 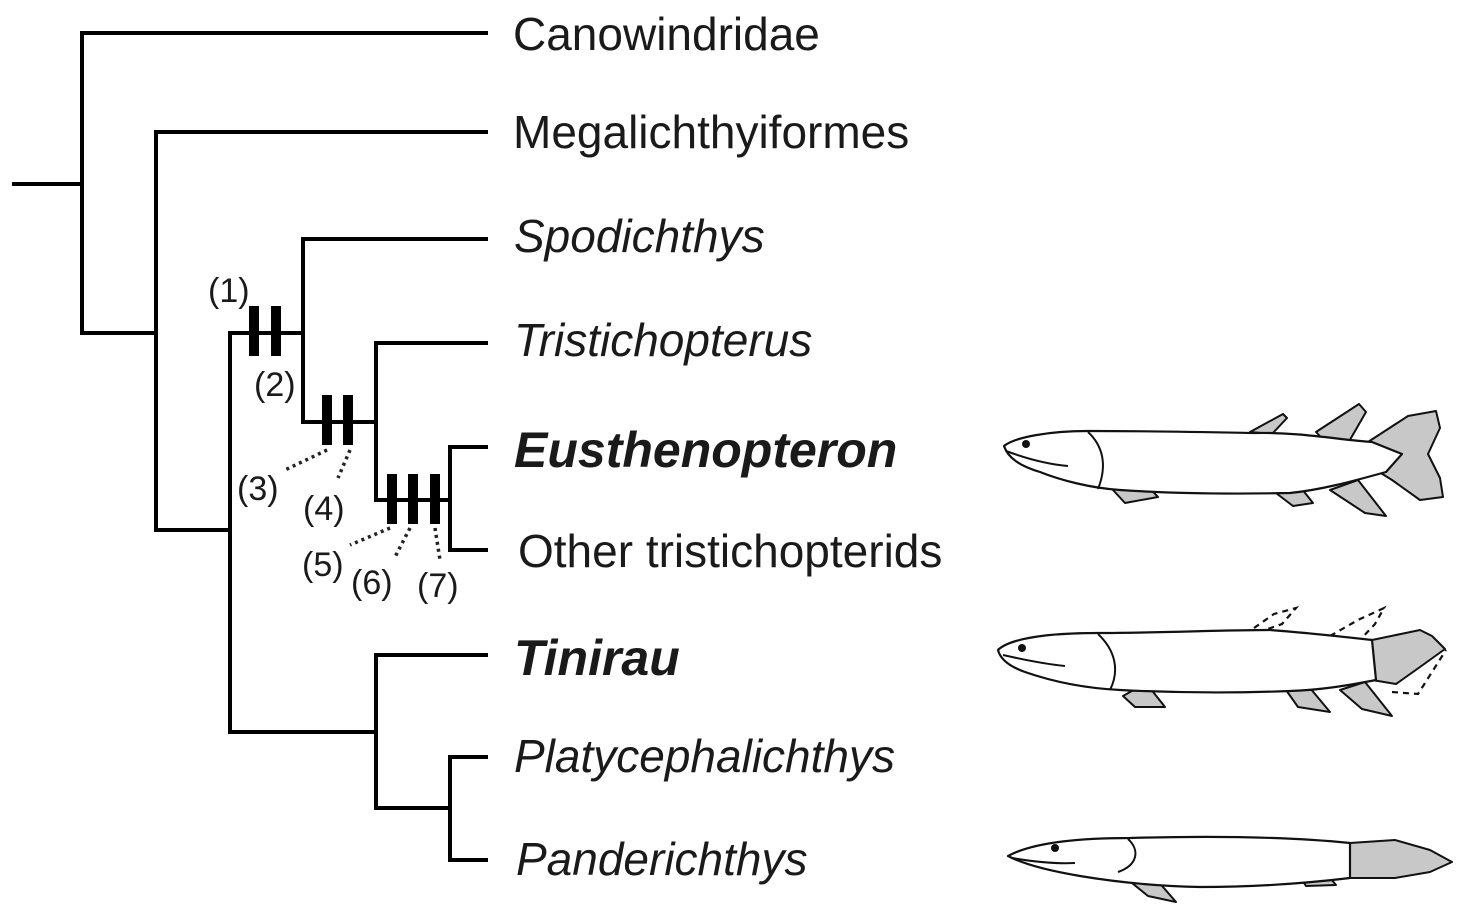 I want to click on tinirau-fish-illustration, so click(x=1221, y=661).